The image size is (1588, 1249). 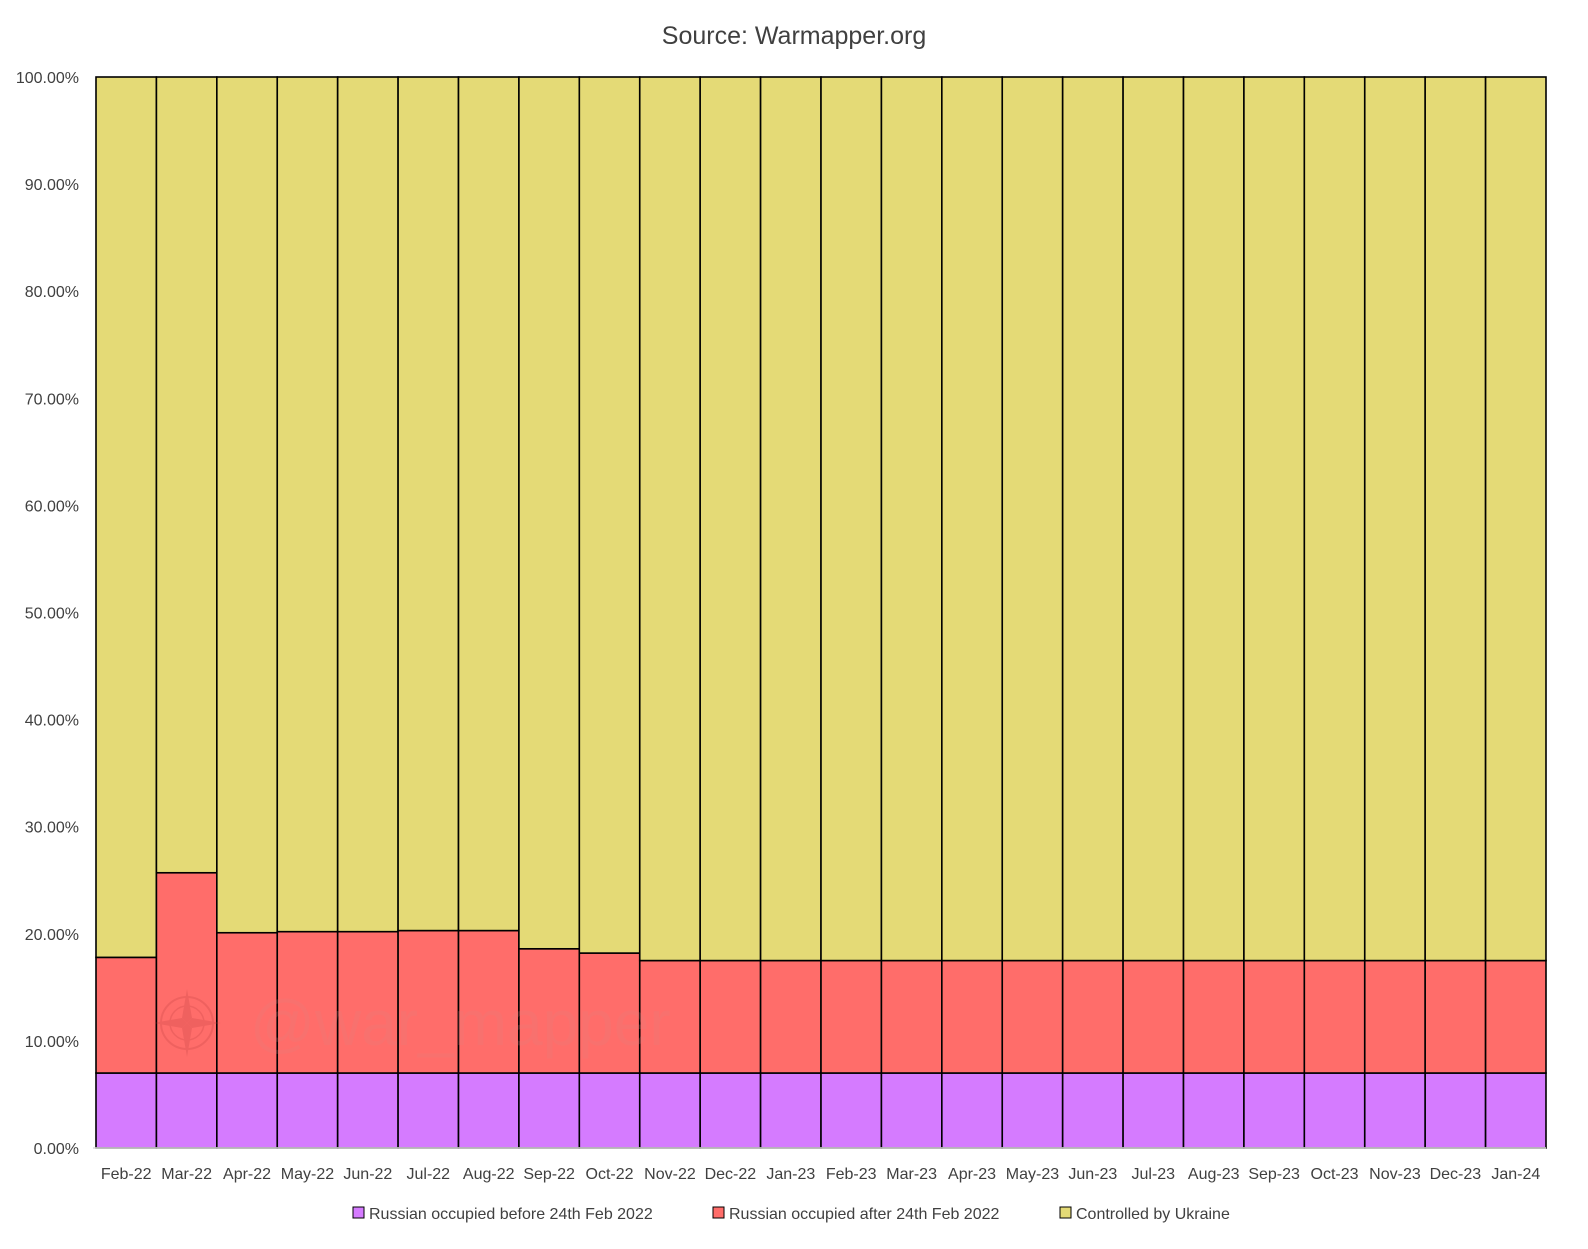 What do you see at coordinates (511, 1214) in the screenshot?
I see `legend-label: Russian occupied before 24th Feb 2022` at bounding box center [511, 1214].